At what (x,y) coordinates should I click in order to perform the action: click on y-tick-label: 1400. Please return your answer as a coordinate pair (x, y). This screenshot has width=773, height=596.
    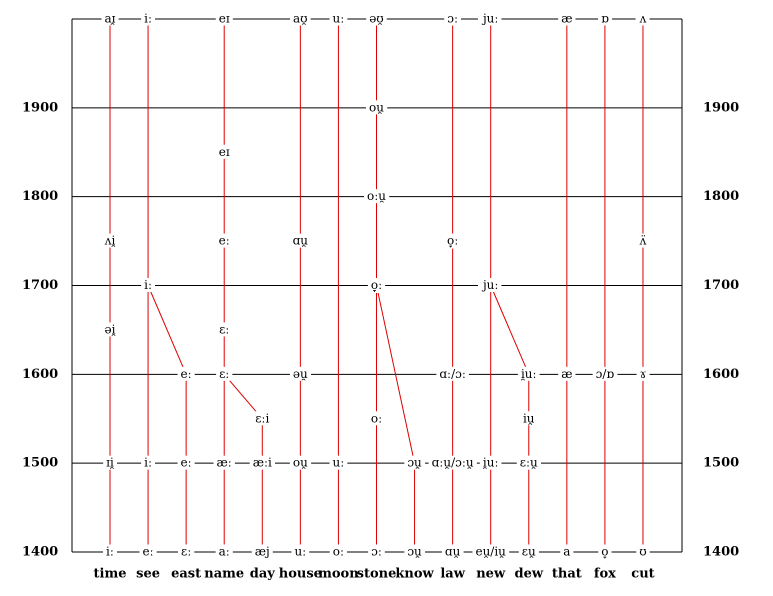
    Looking at the image, I should click on (40, 552).